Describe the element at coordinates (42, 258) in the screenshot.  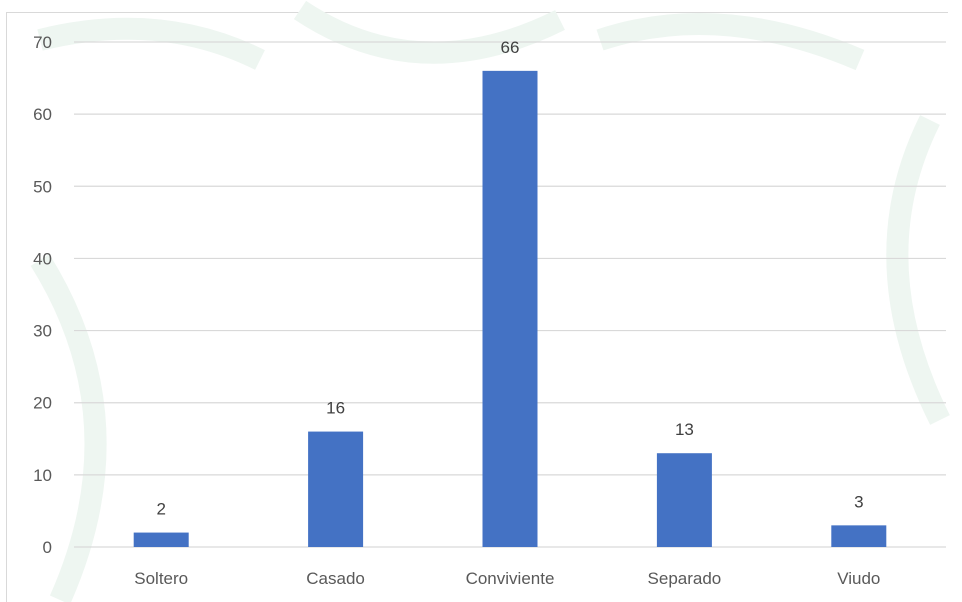
I see `y-tick-label: 40` at that location.